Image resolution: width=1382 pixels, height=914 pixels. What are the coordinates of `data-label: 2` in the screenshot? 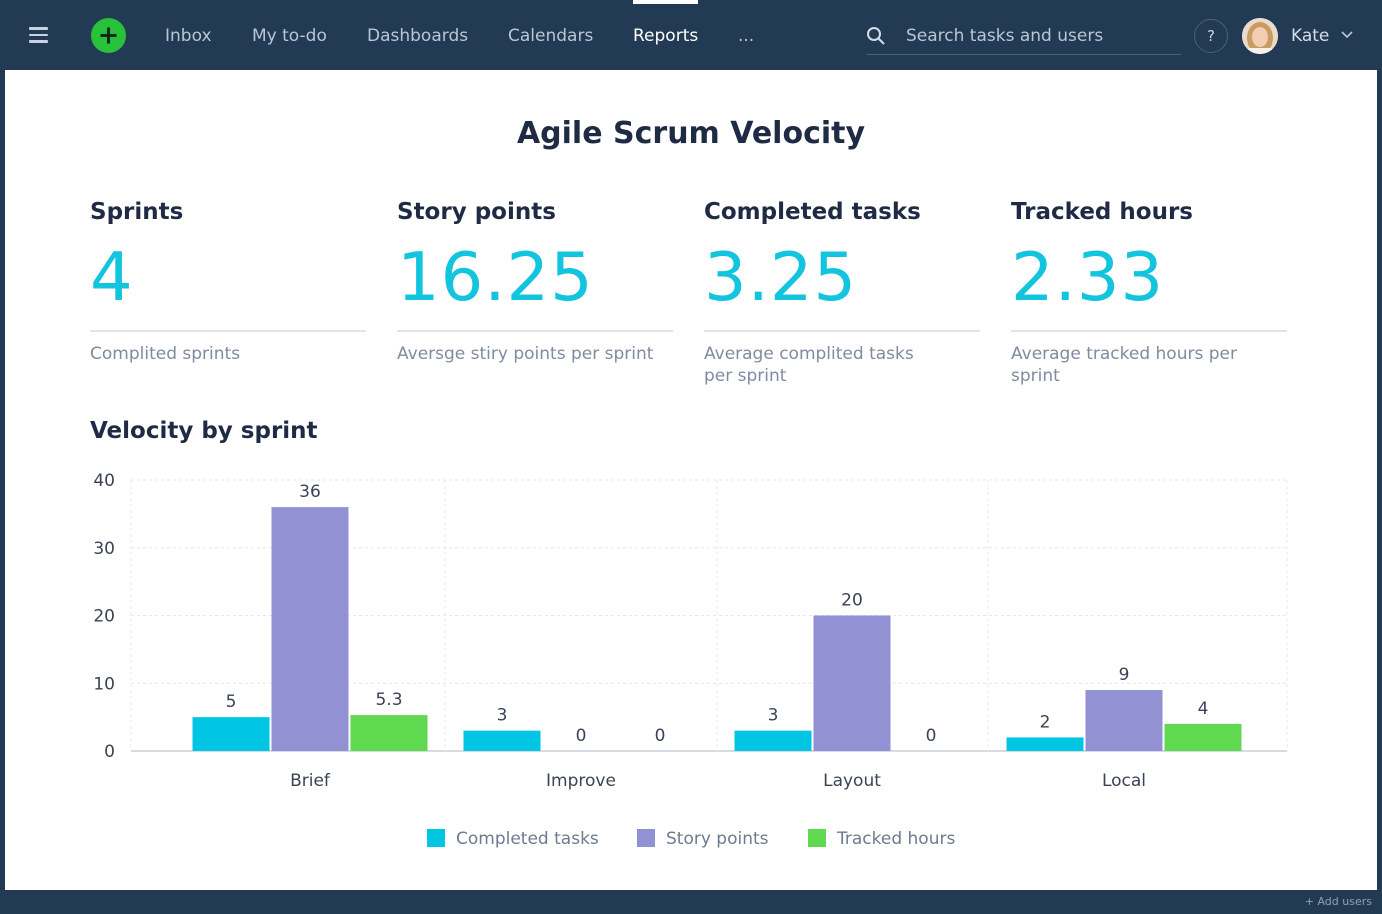 It's located at (1045, 722).